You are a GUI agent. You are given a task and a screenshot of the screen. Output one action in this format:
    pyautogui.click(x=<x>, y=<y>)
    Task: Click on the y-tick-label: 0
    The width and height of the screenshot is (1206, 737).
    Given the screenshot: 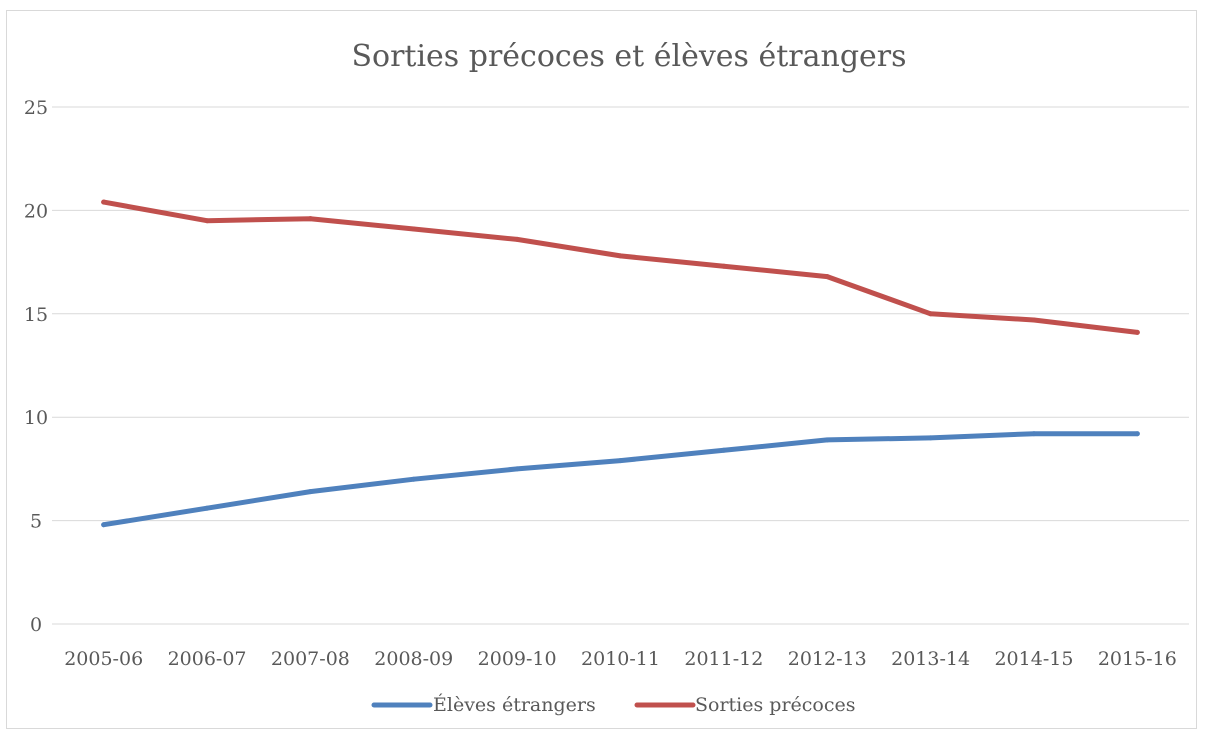 What is the action you would take?
    pyautogui.click(x=36, y=625)
    